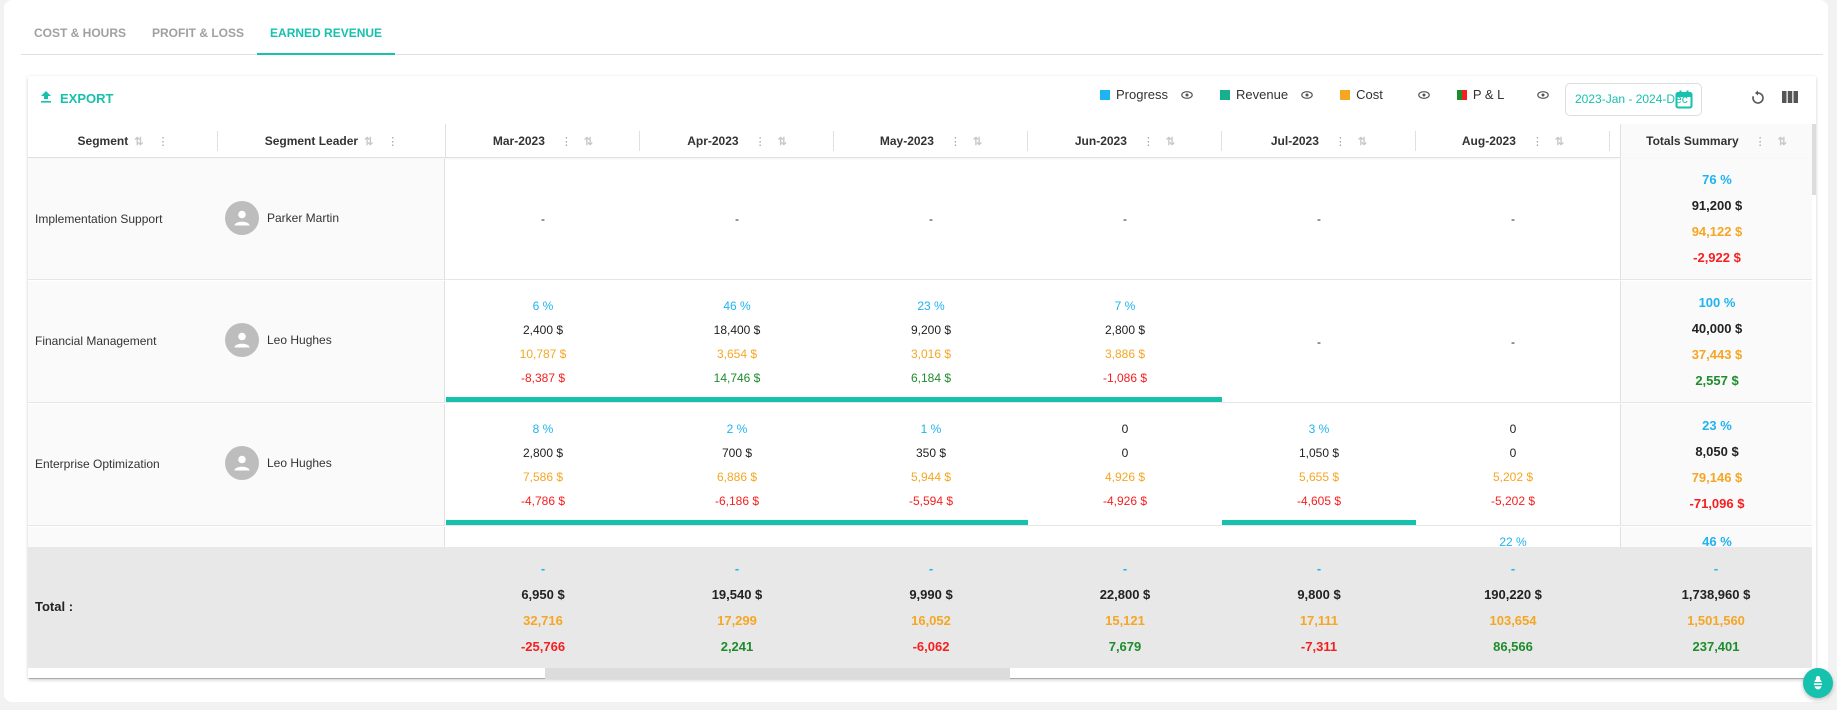 Image resolution: width=1837 pixels, height=710 pixels. What do you see at coordinates (1125, 141) in the screenshot?
I see `header-month: Jun-2023 ⋮ ⇅` at bounding box center [1125, 141].